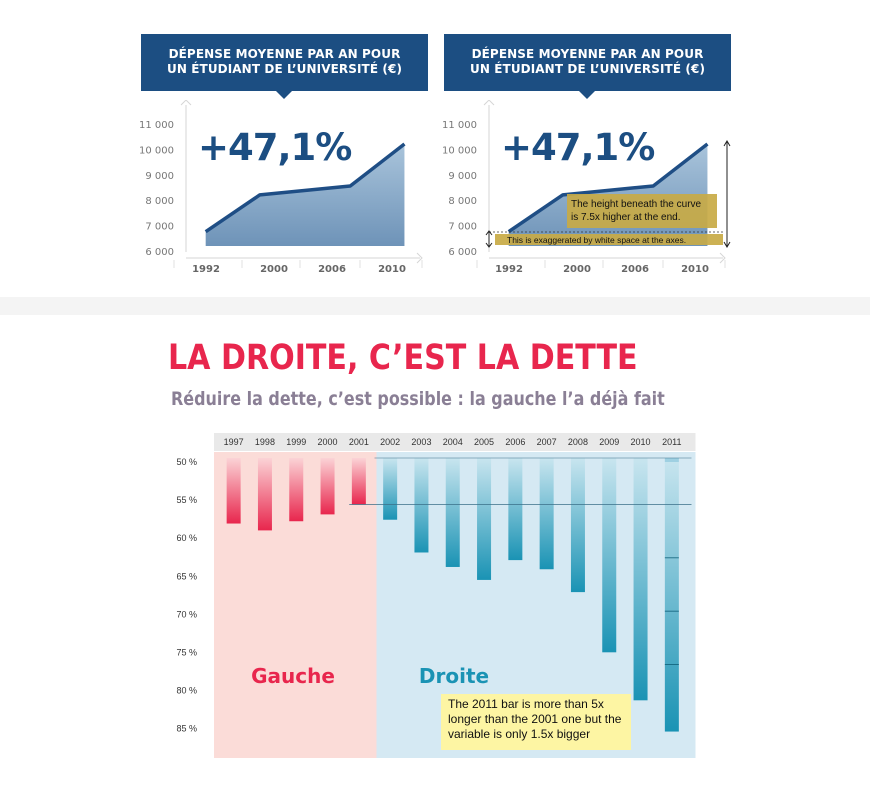 The image size is (870, 792). What do you see at coordinates (587, 69) in the screenshot?
I see `chart2-header-line2: UN ÉTUDIANT DE L’UNIVERSITÉ (€)` at bounding box center [587, 69].